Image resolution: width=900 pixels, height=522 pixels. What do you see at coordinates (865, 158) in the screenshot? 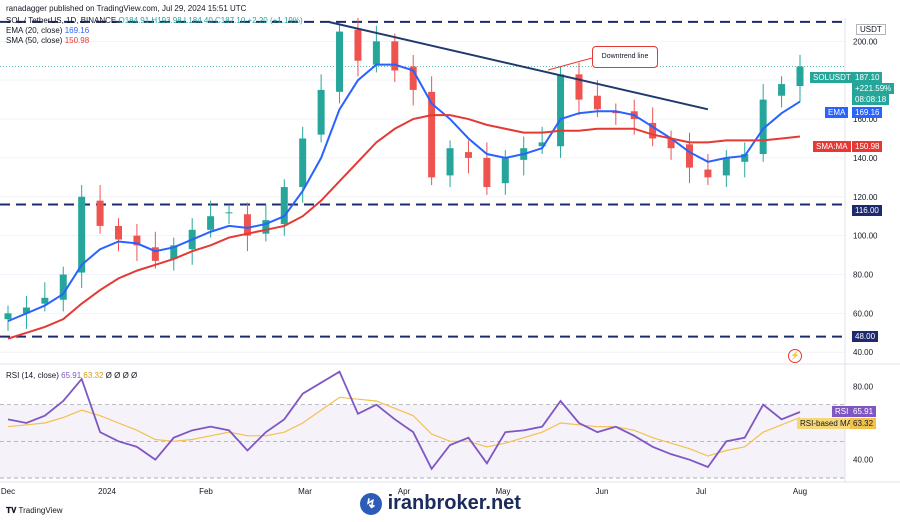
I see `price-tick-label: 140.00` at bounding box center [865, 158].